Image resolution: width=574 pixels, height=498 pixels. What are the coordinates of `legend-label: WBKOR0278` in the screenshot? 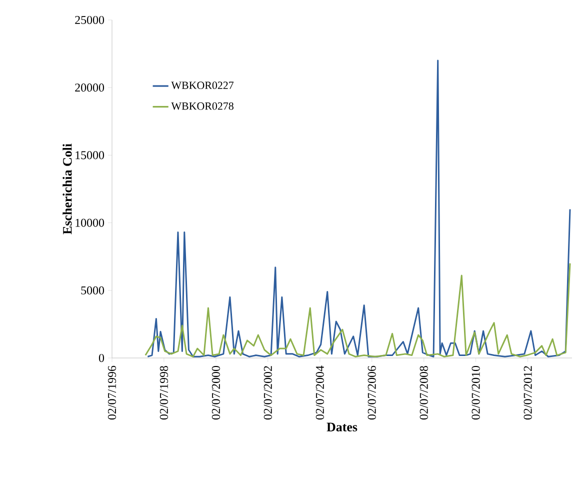 It's located at (202, 106).